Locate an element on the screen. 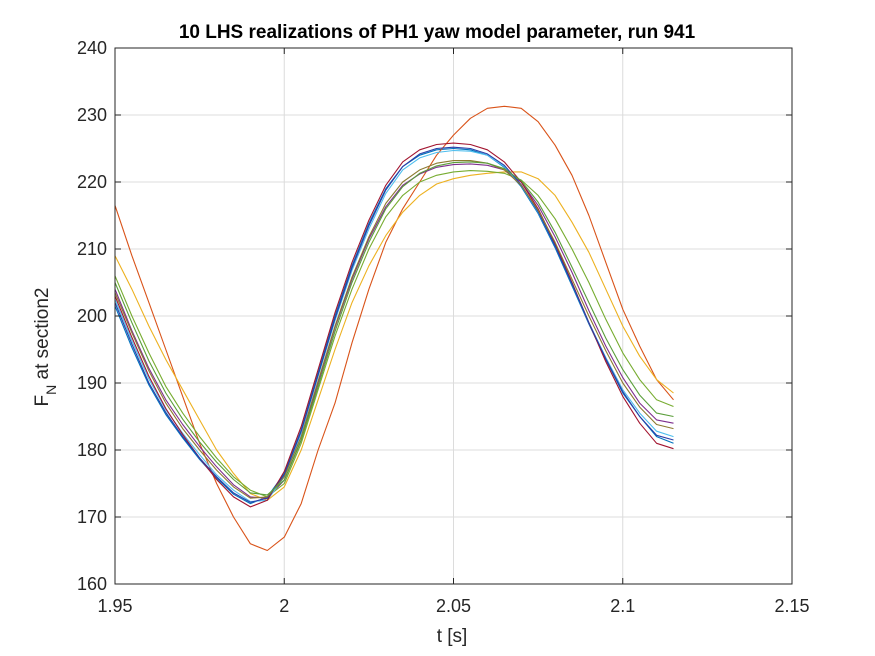  y-tick-label: 170 is located at coordinates (92, 517).